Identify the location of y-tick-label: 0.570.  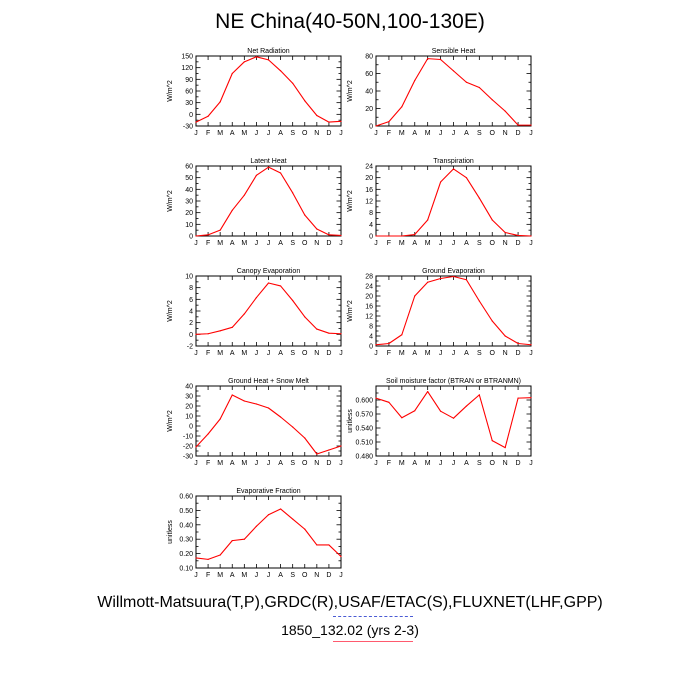
(364, 415).